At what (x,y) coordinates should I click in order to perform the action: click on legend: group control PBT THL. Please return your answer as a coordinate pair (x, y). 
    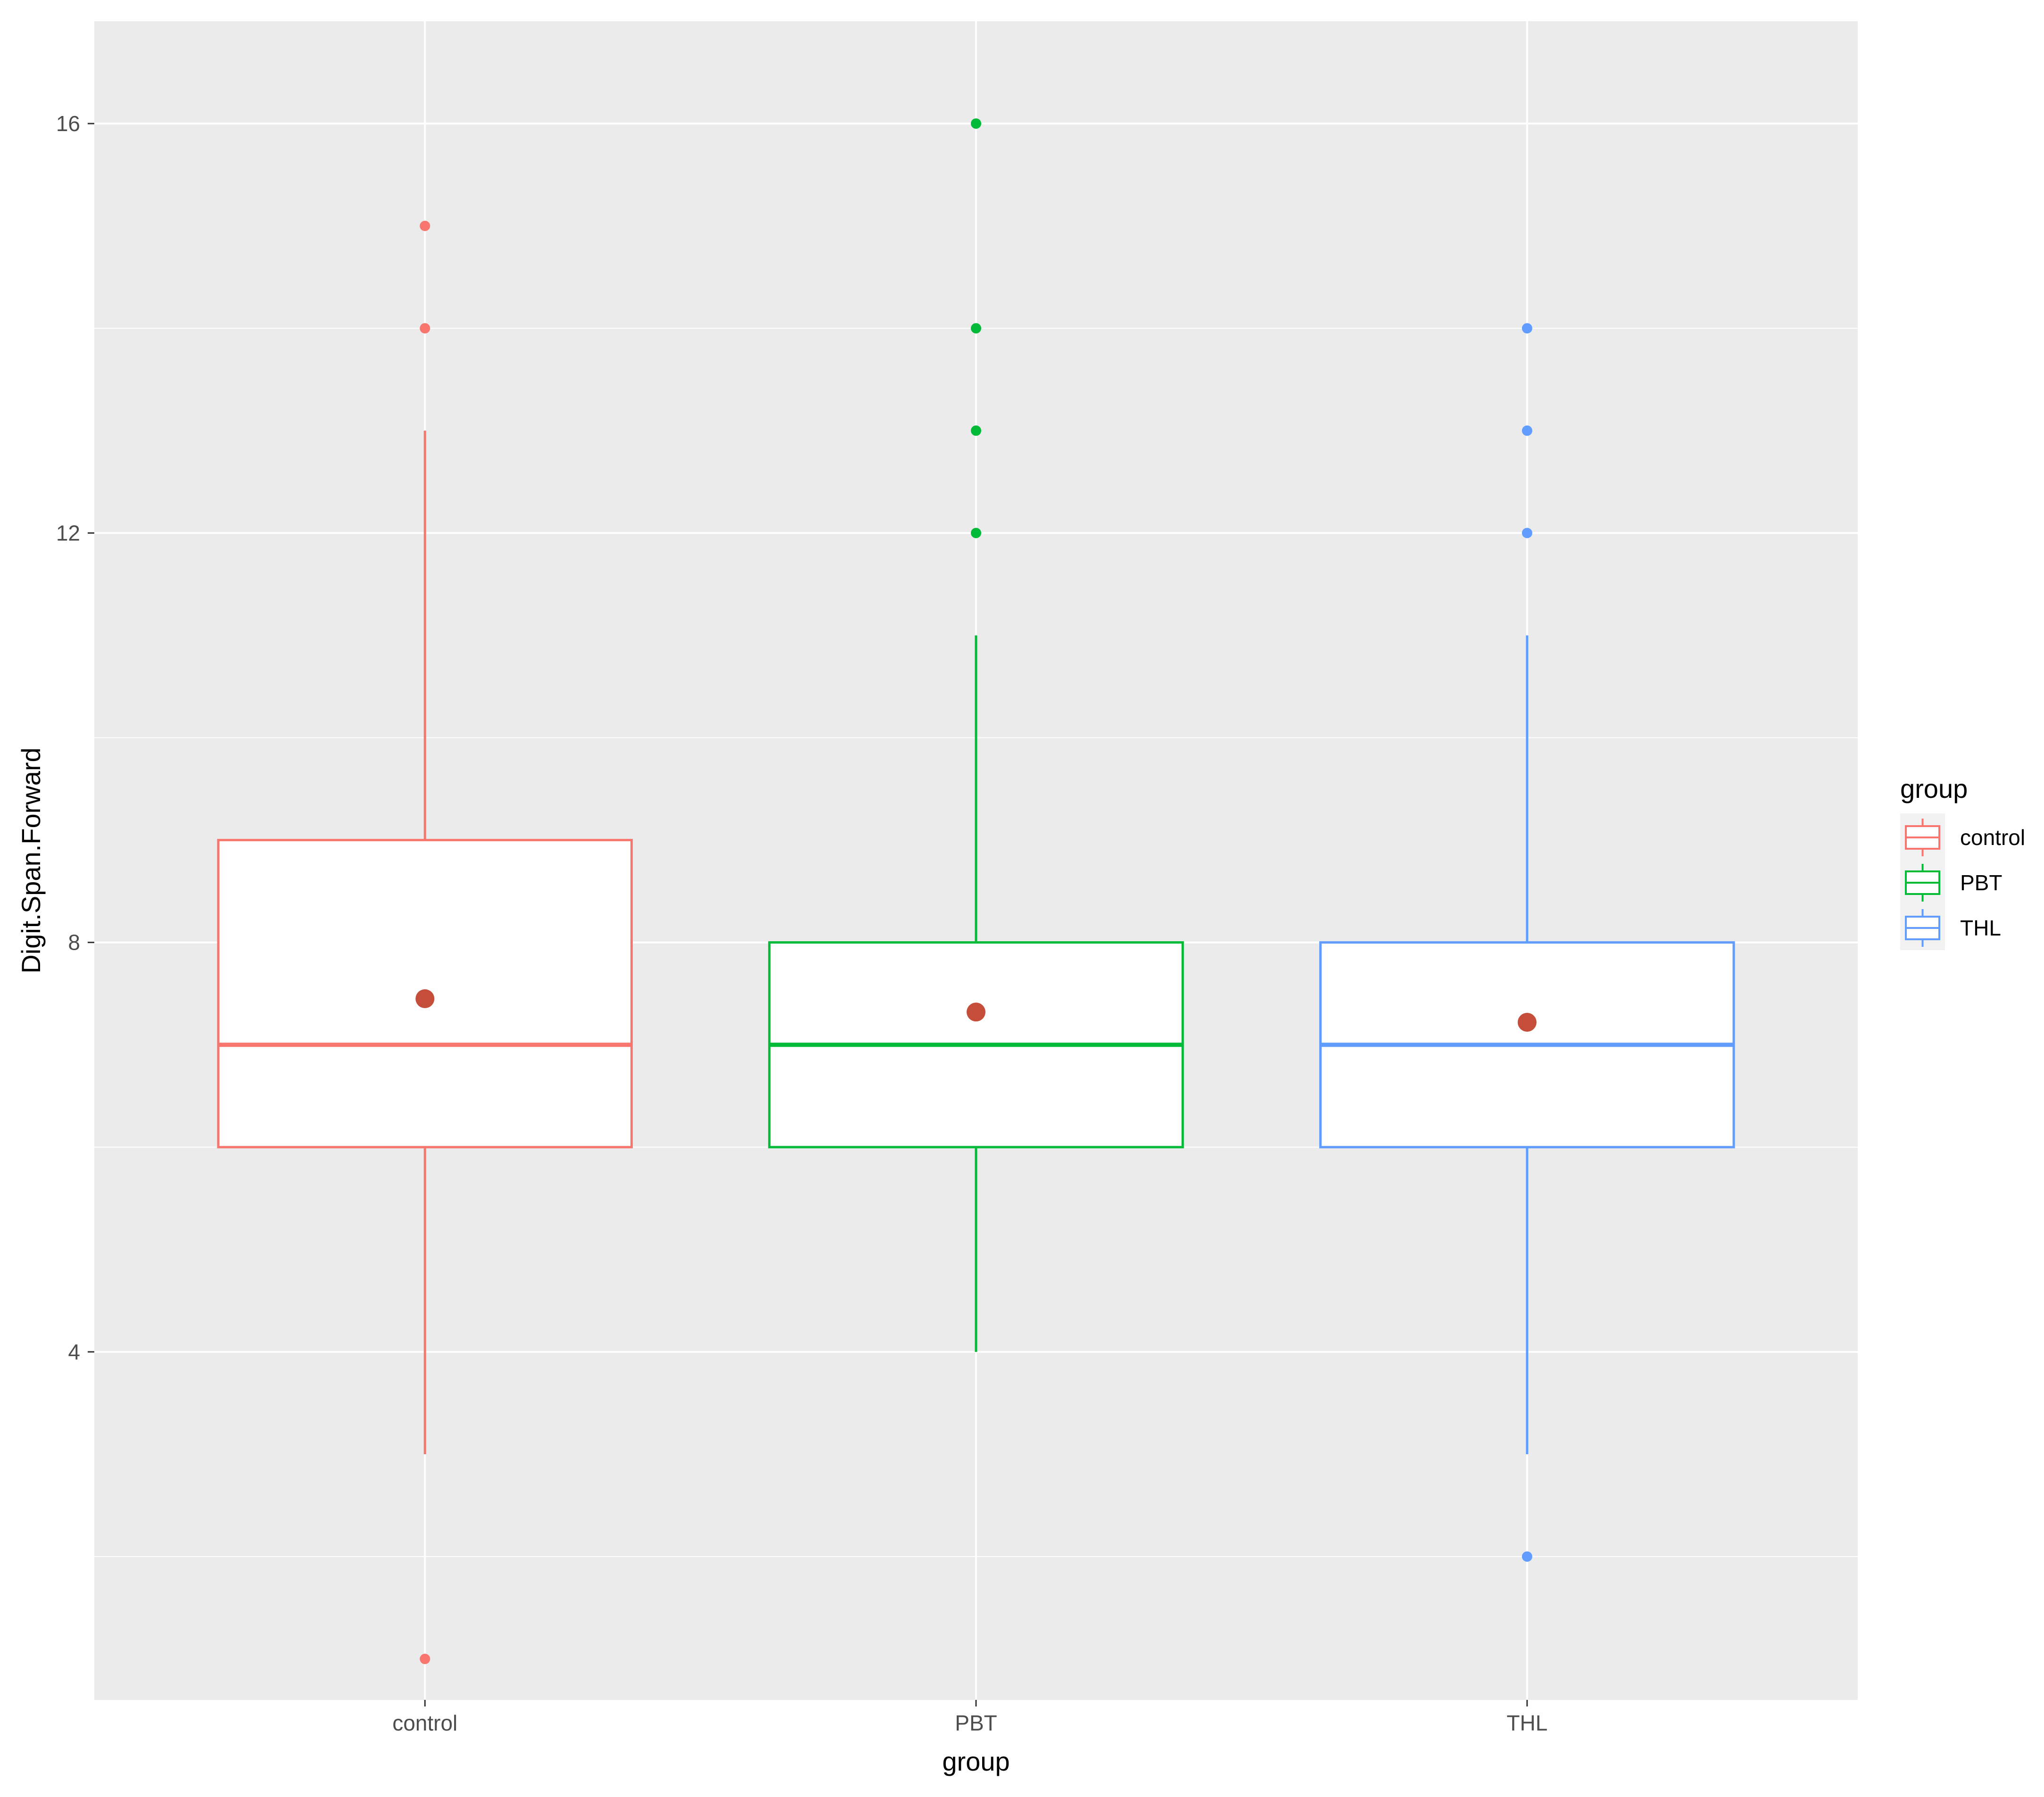
    Looking at the image, I should click on (1963, 862).